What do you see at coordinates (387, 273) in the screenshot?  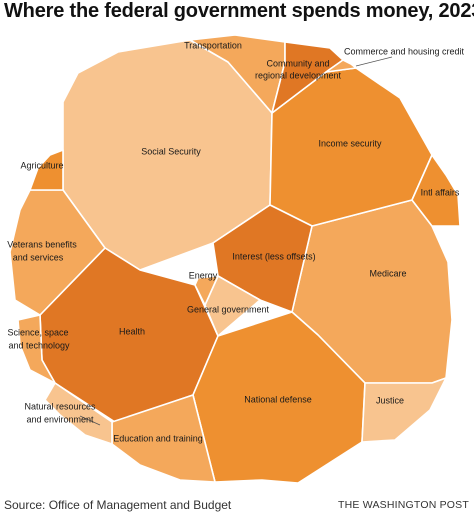 I see `label-medicare: Medicare` at bounding box center [387, 273].